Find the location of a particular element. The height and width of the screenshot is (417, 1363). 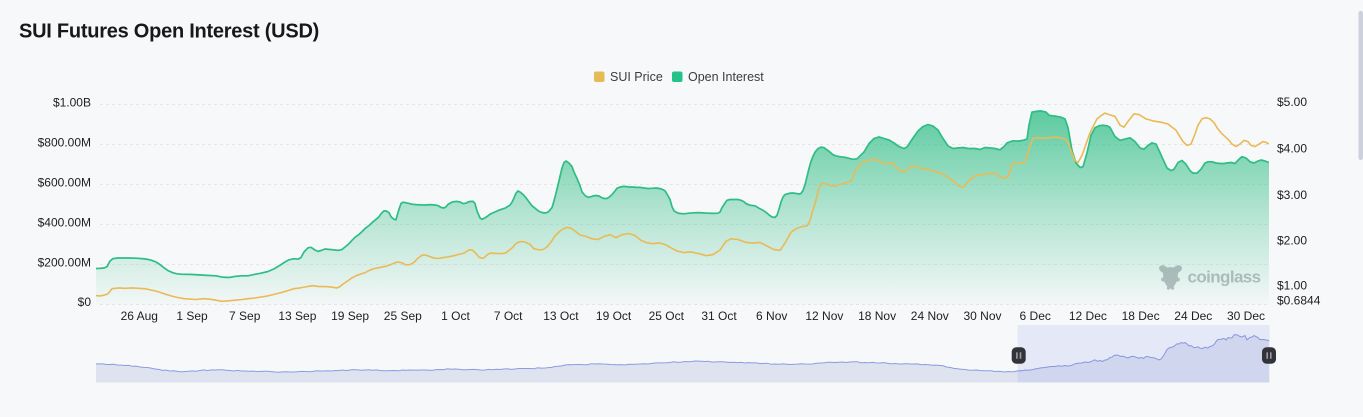

svg-text: $600.00M is located at coordinates (64, 183).